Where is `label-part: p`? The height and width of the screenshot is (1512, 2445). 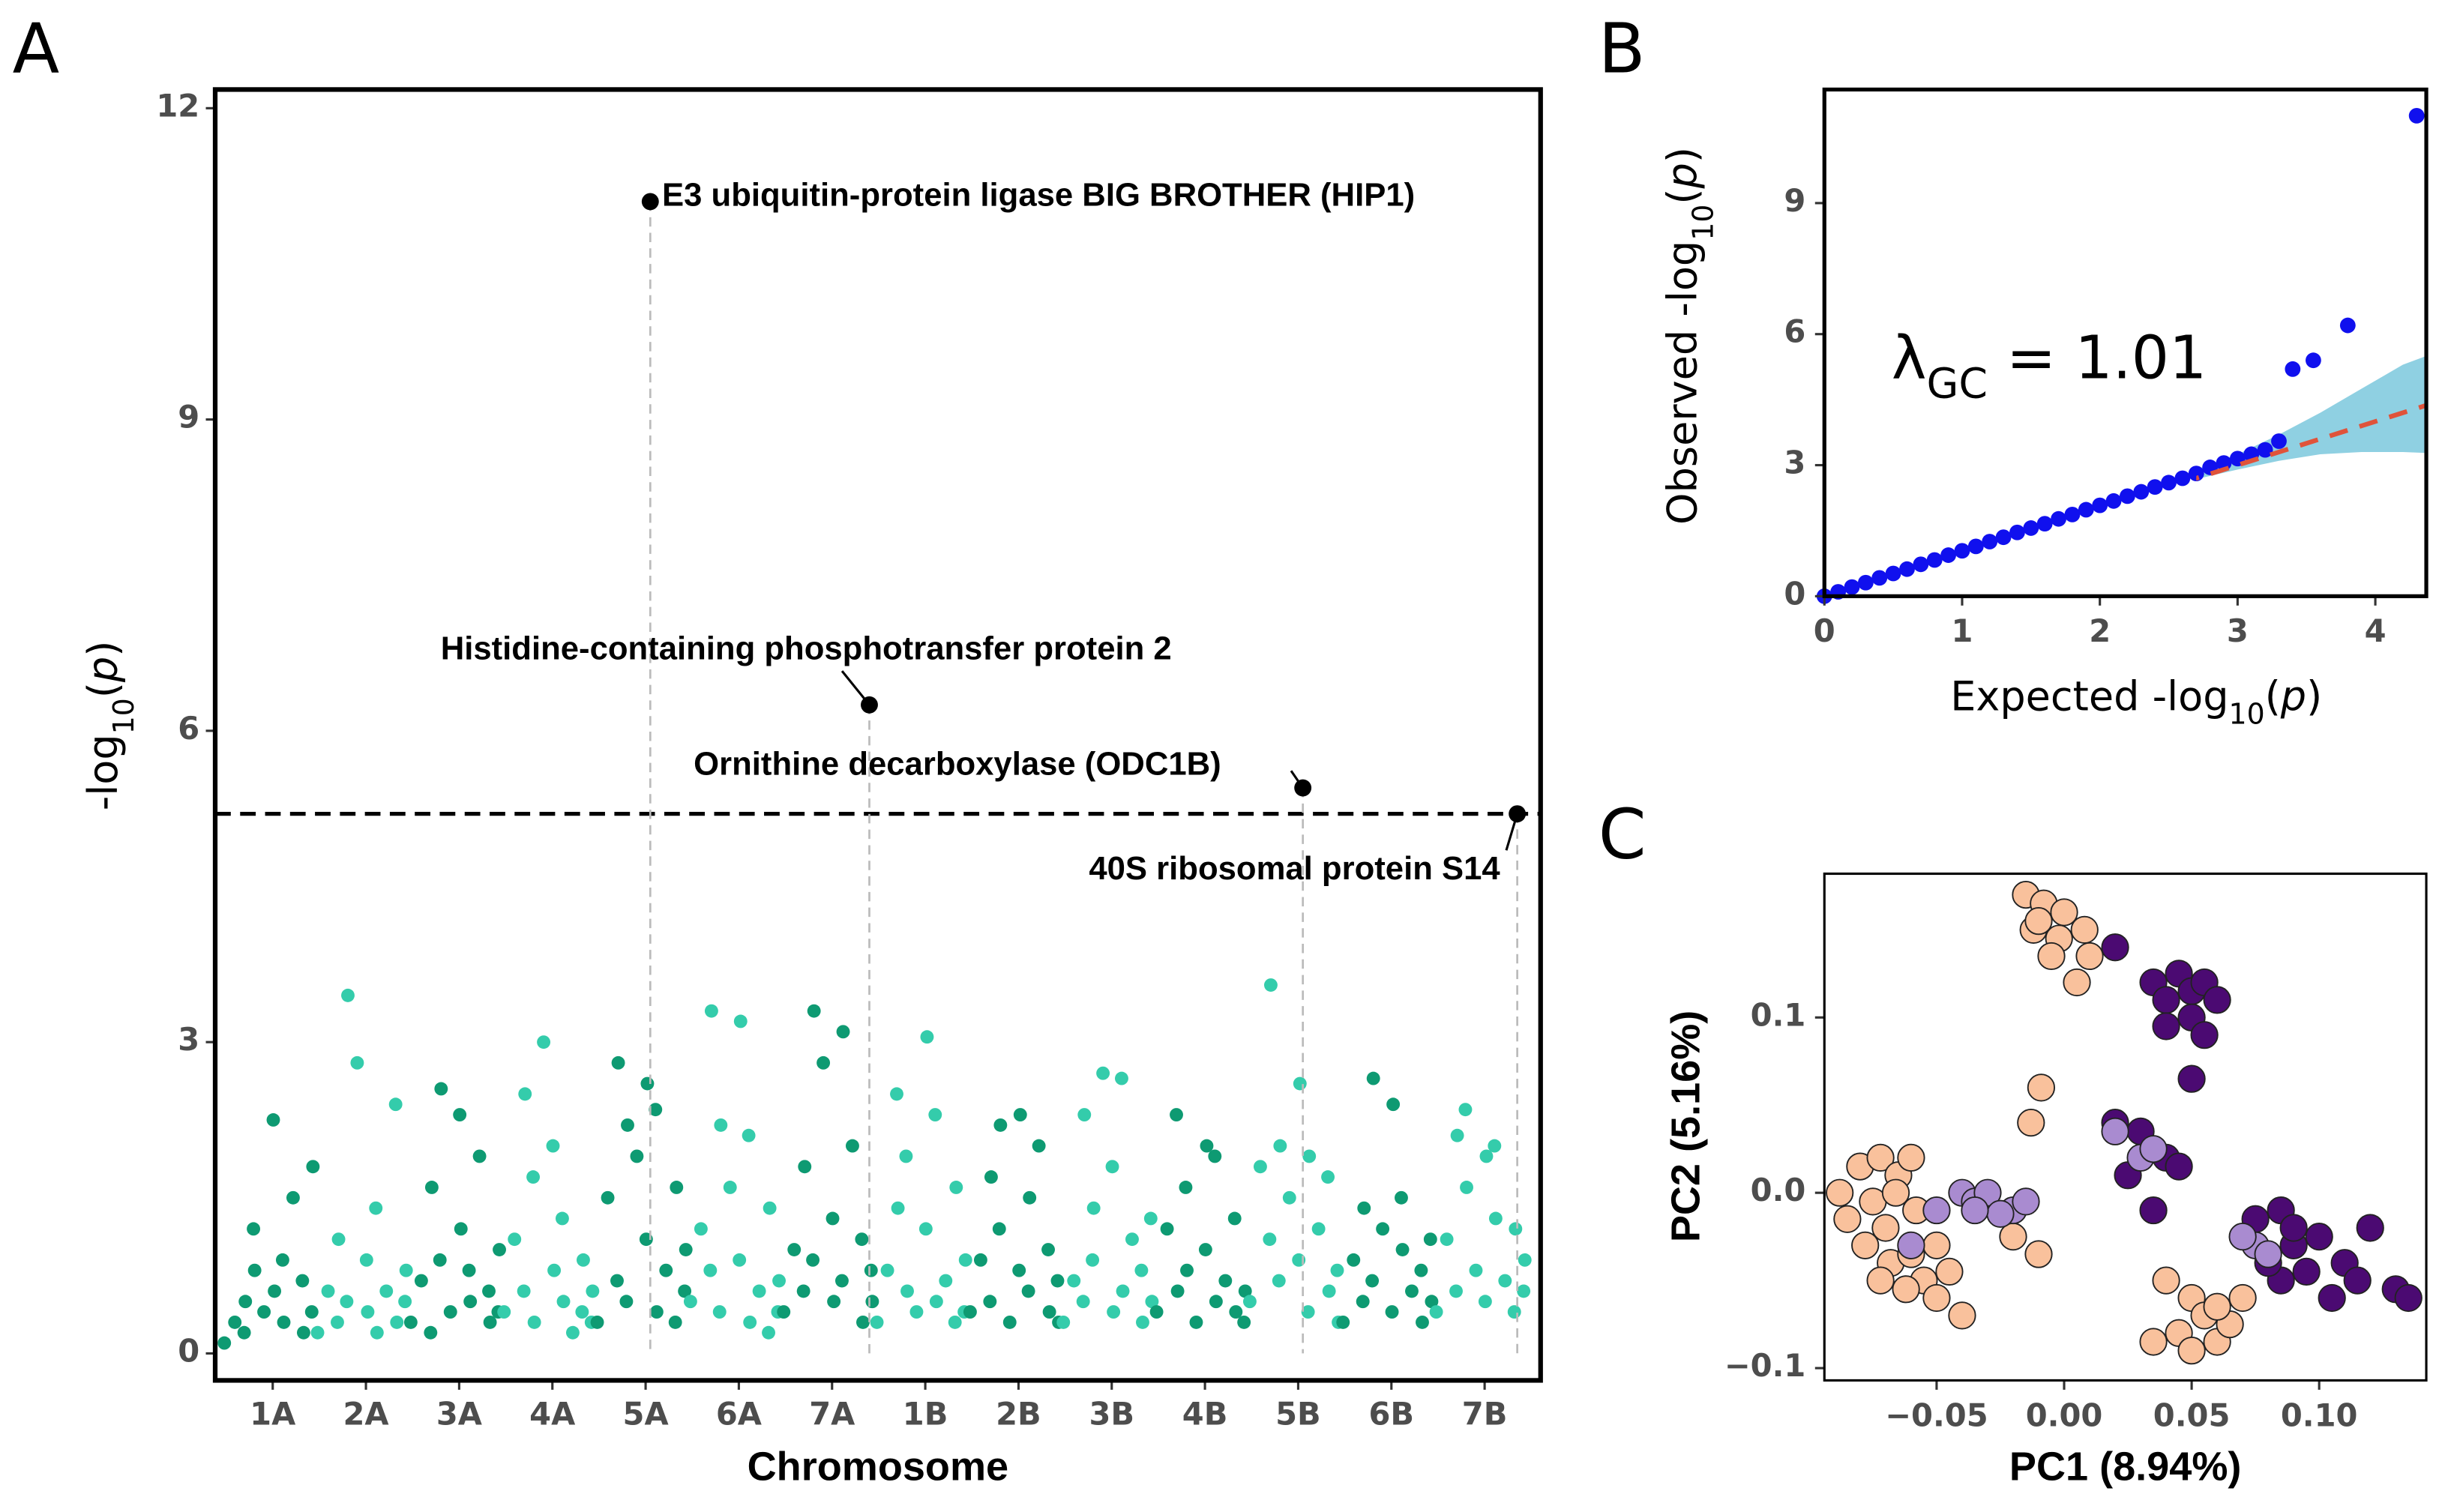
label-part: p is located at coordinates (103, 670).